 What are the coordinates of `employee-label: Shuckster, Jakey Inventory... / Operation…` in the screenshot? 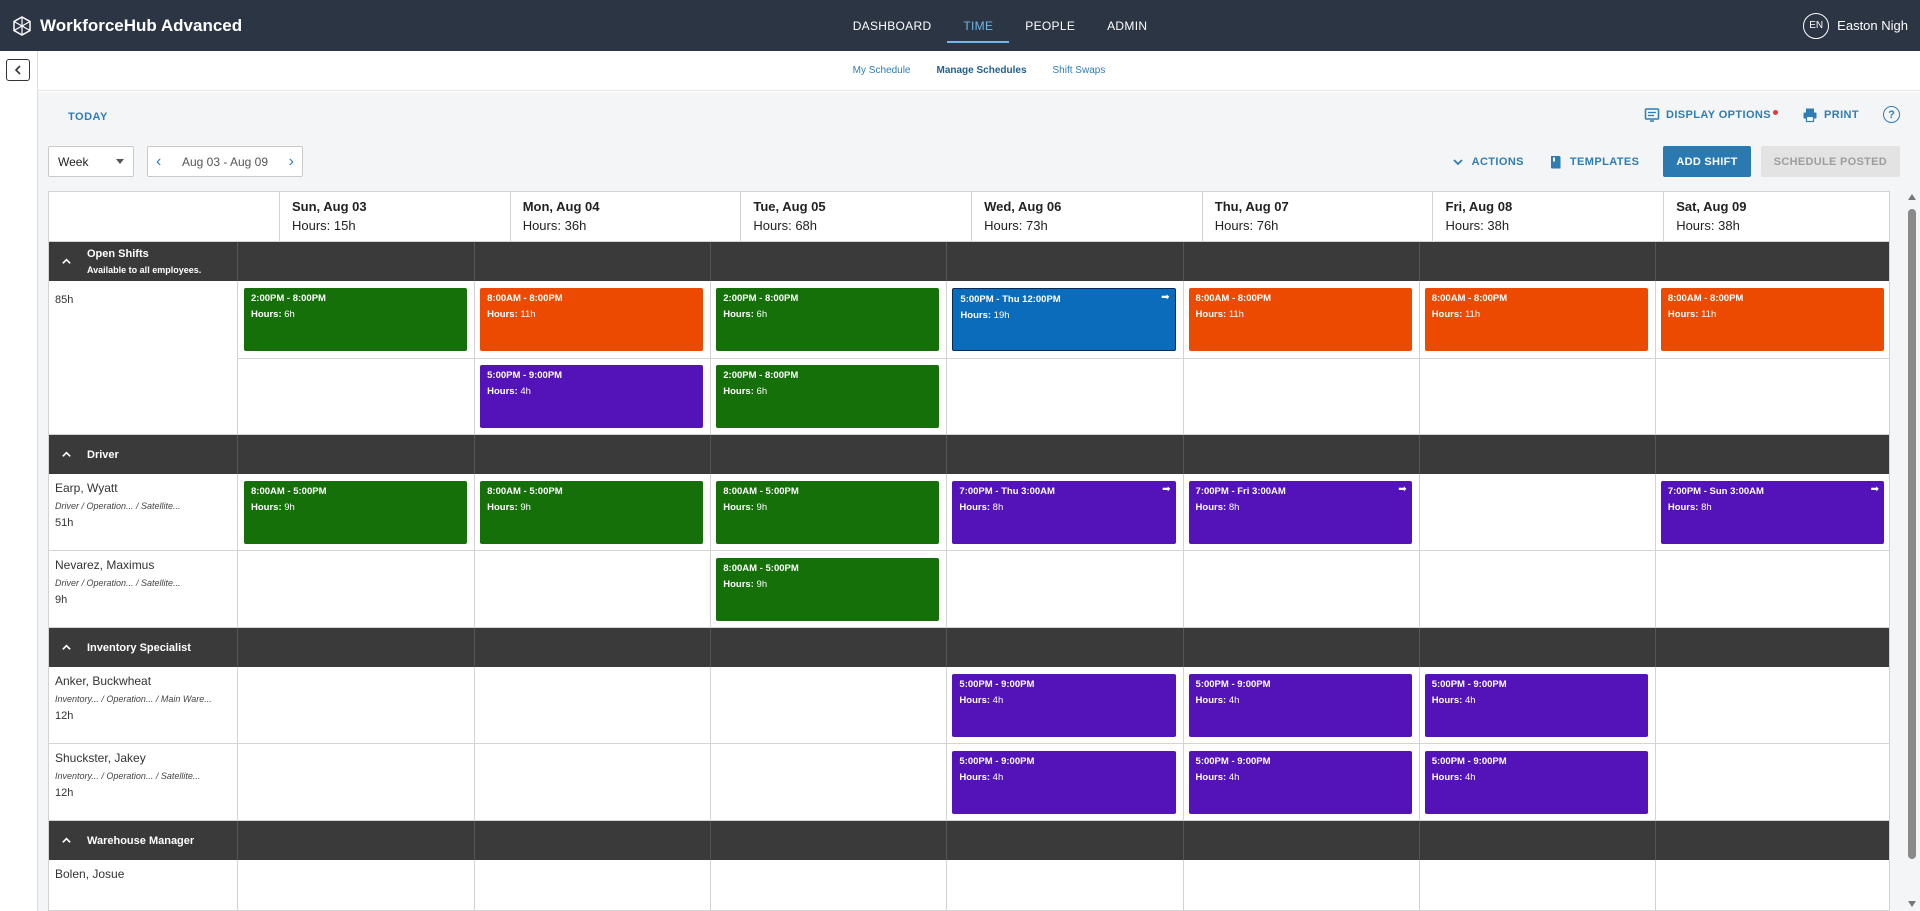 It's located at (143, 782).